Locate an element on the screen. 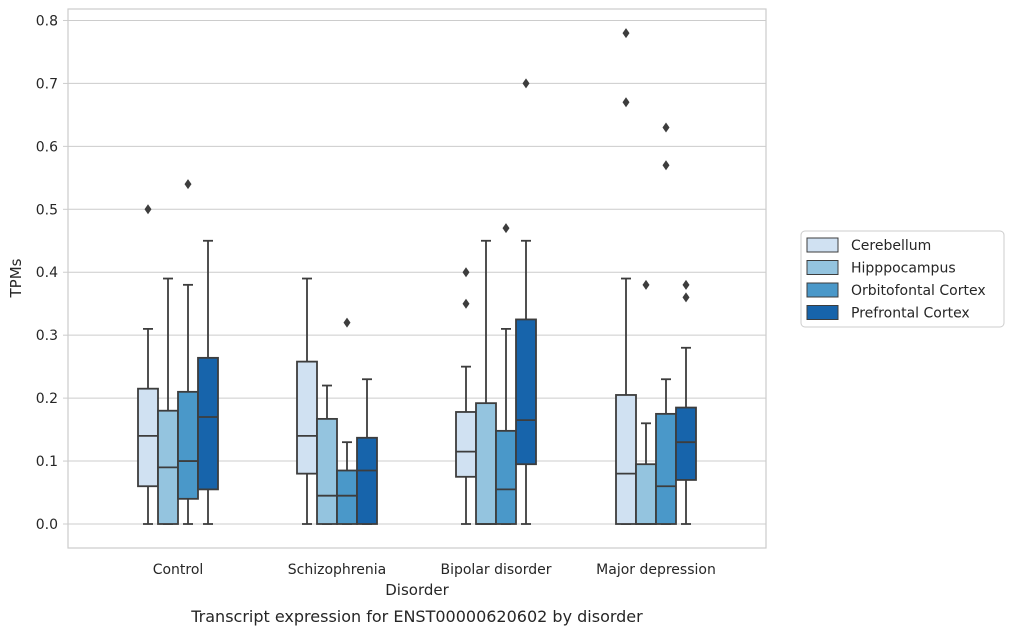 The height and width of the screenshot is (634, 1014). x-tick-label: Control is located at coordinates (178, 570).